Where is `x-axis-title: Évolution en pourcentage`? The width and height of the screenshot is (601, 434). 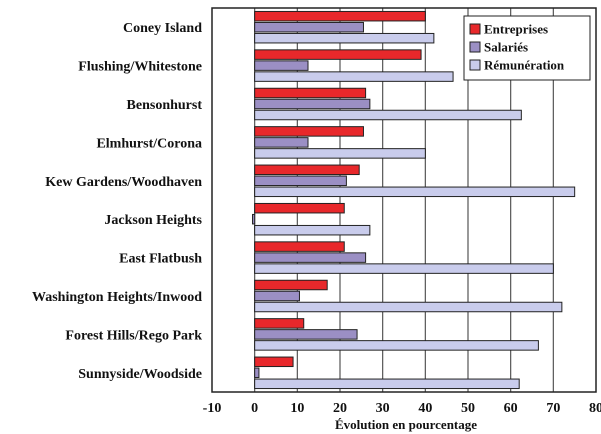
x-axis-title: Évolution en pourcentage is located at coordinates (406, 424).